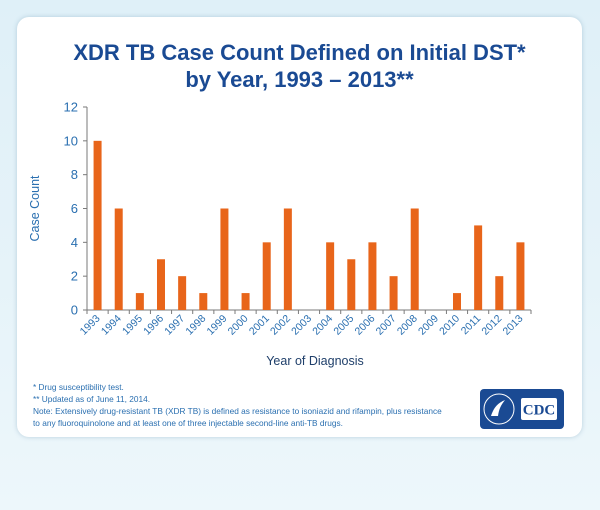  What do you see at coordinates (224, 259) in the screenshot?
I see `bar-1999` at bounding box center [224, 259].